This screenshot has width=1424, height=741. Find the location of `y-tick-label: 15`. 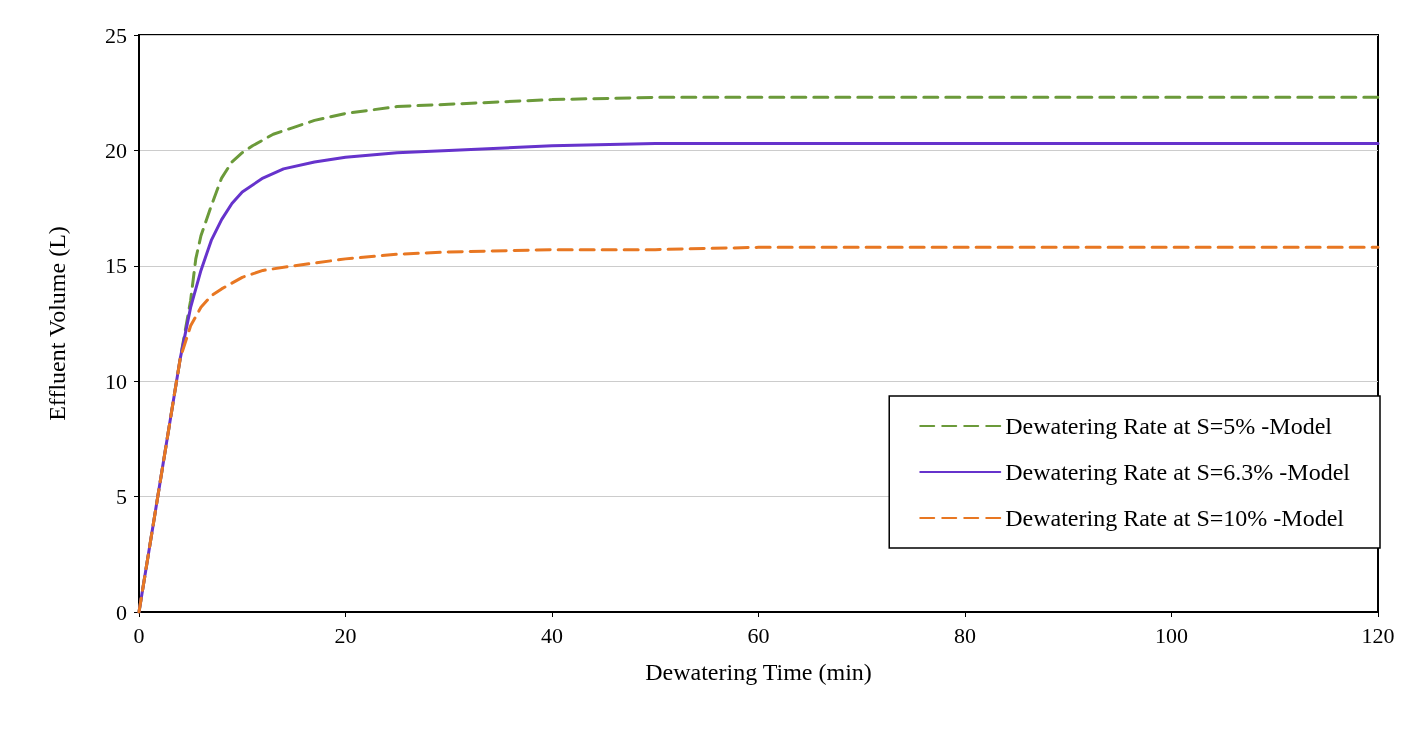

y-tick-label: 15 is located at coordinates (116, 266).